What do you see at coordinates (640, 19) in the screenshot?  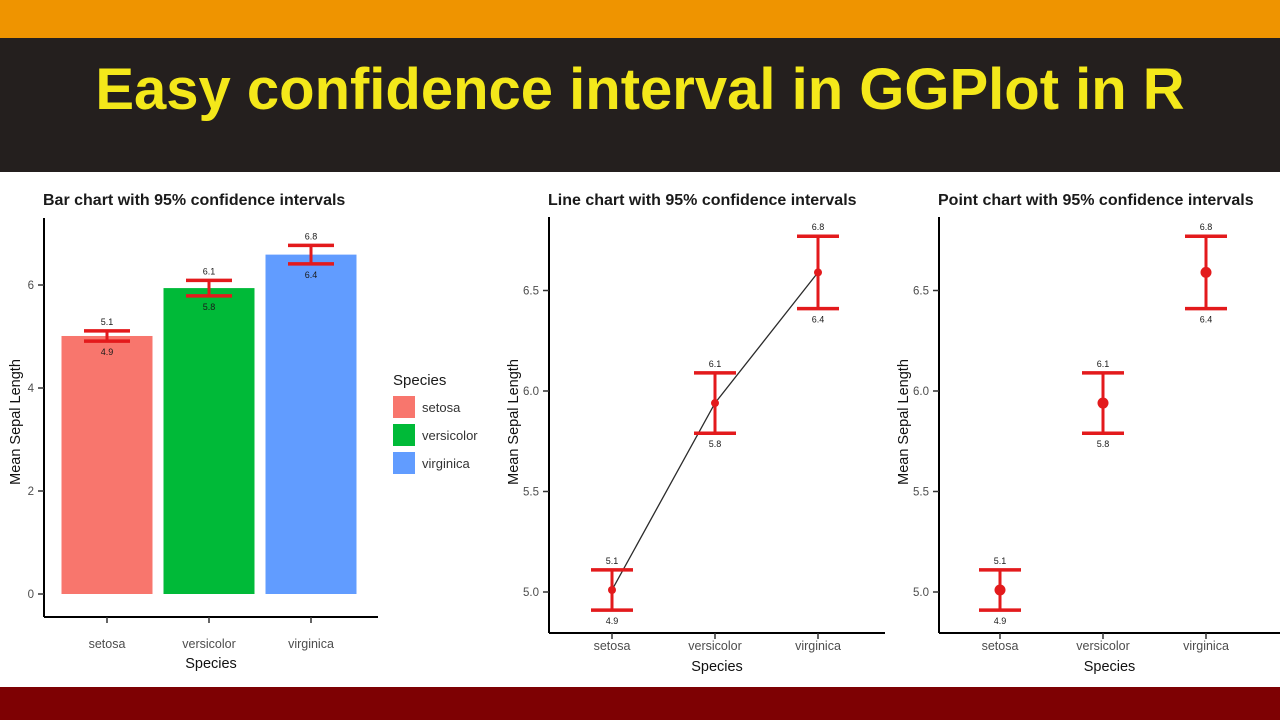 I see `top-orange-bar` at bounding box center [640, 19].